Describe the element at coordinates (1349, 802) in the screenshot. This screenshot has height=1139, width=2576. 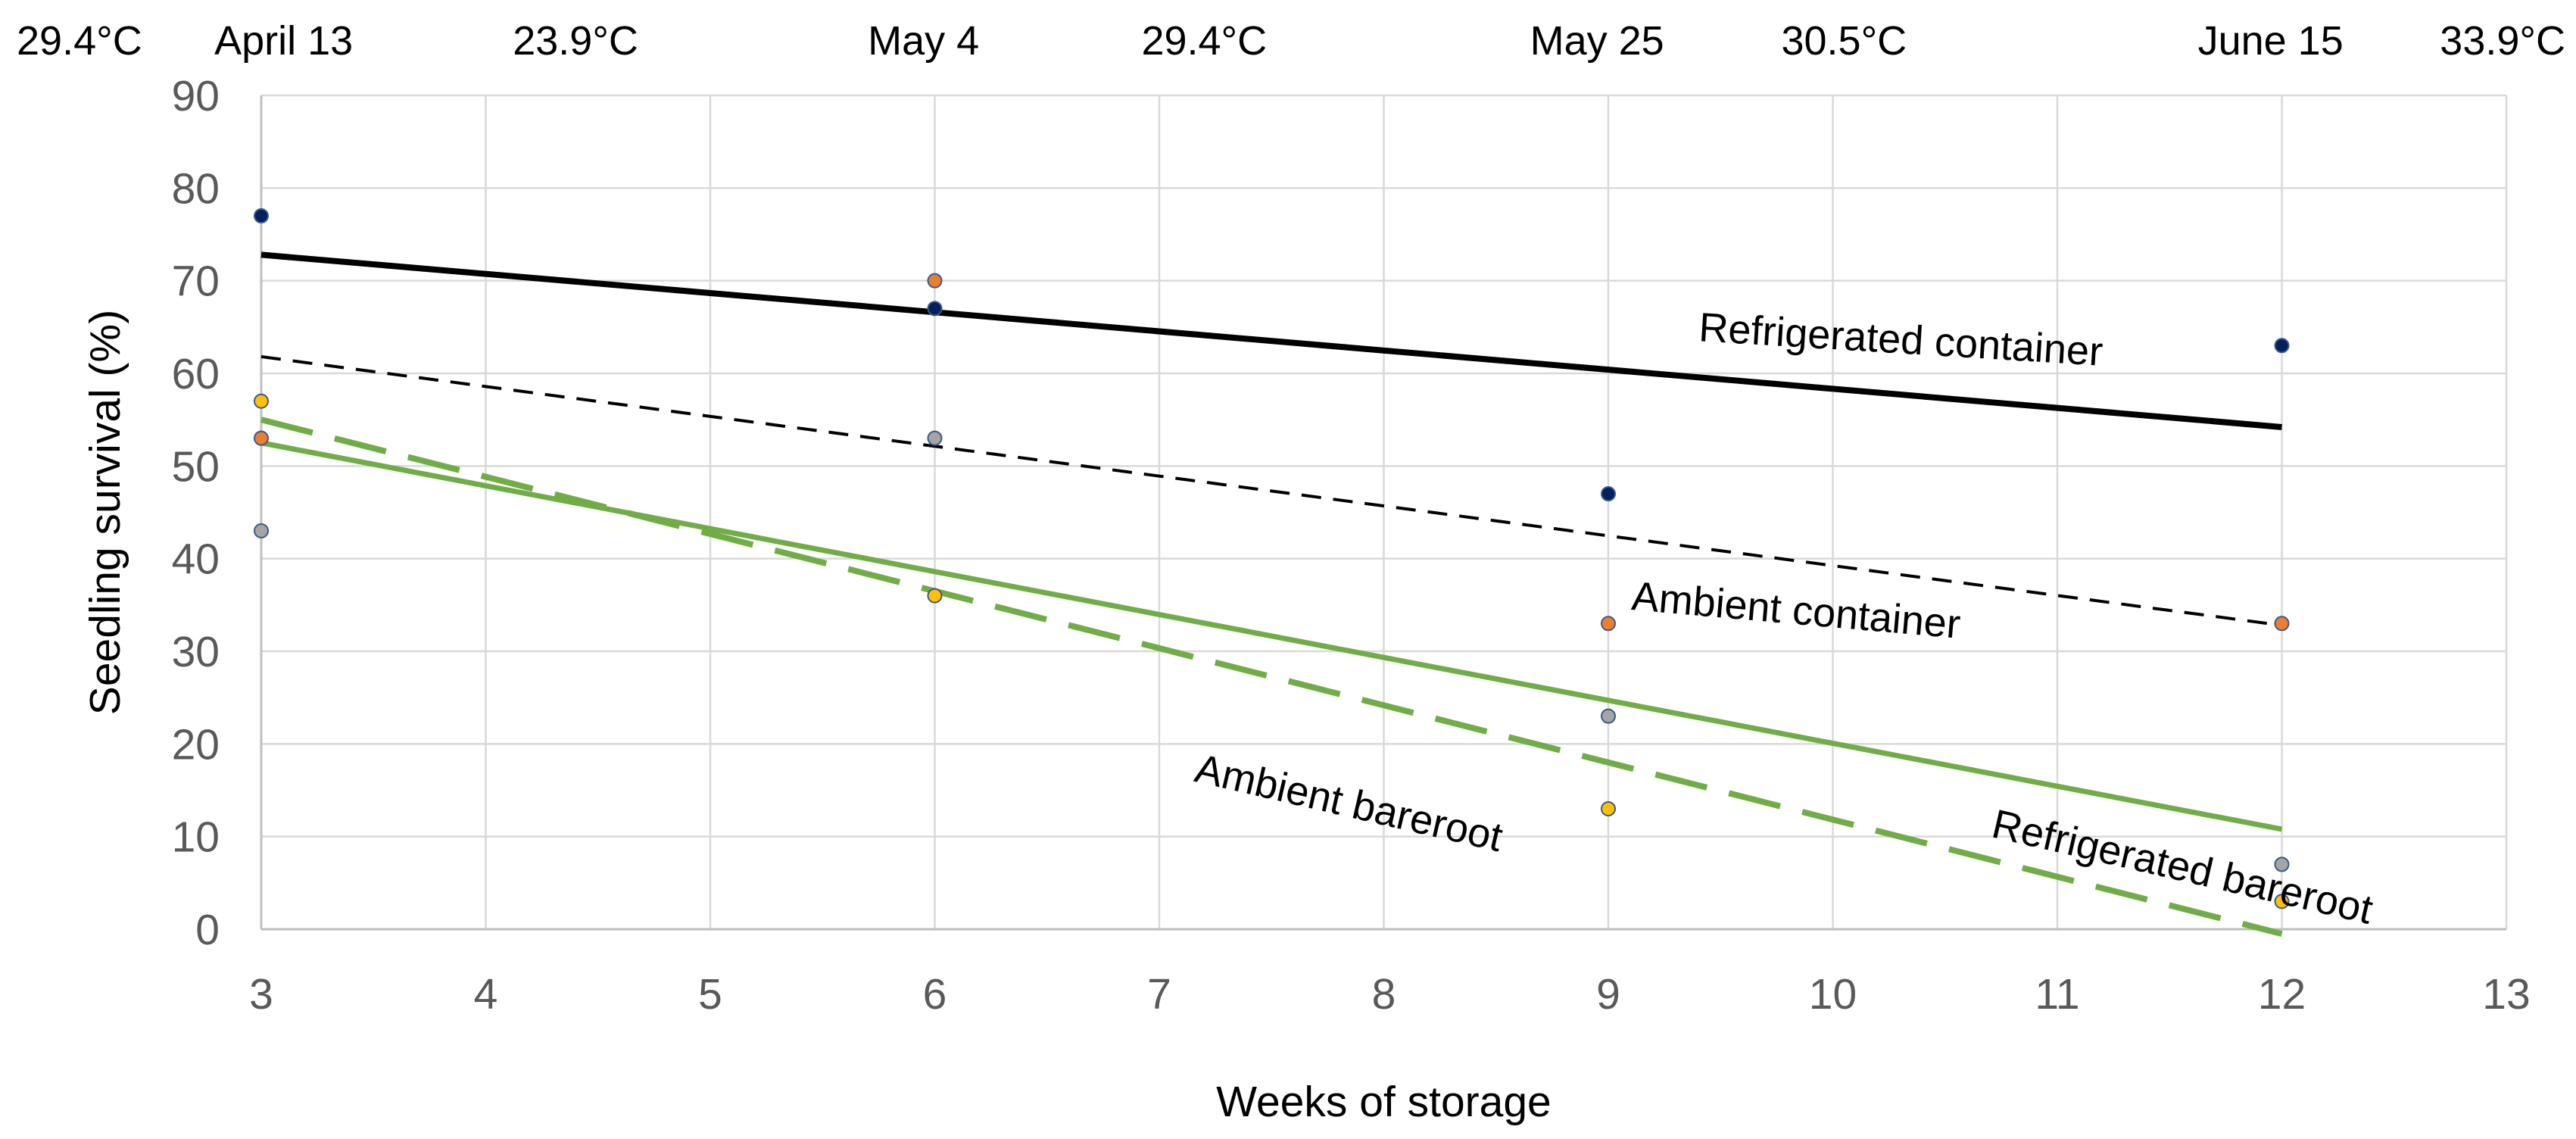
I see `series-label-ambient-bareroot: Ambient bareroot` at that location.